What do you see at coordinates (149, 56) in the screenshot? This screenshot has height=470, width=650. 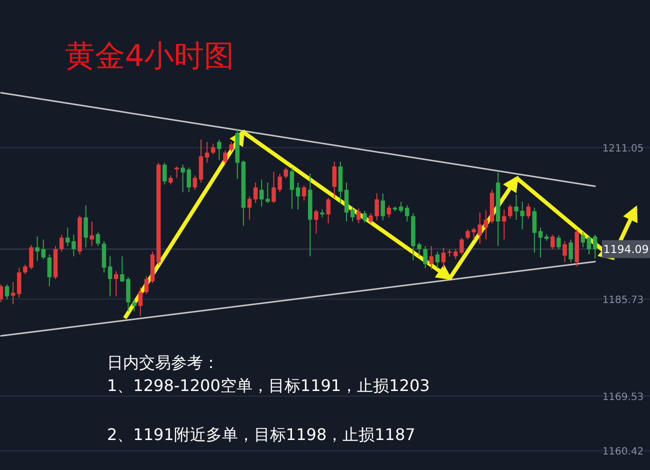 I see `text: 黄金4小时图` at bounding box center [149, 56].